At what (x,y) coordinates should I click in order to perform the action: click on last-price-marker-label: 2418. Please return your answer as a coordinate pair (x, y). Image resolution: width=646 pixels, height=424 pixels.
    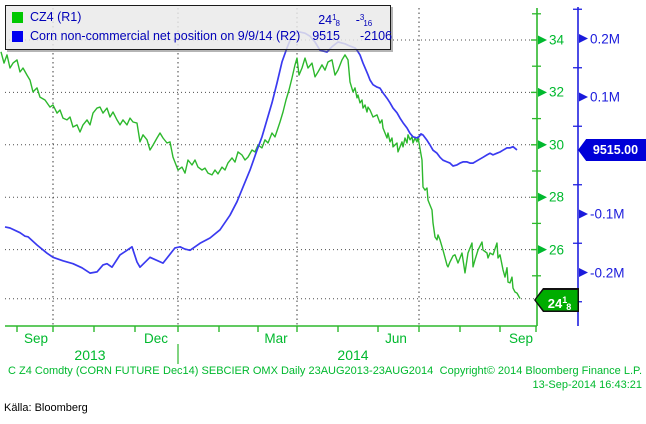
    Looking at the image, I should click on (556, 300).